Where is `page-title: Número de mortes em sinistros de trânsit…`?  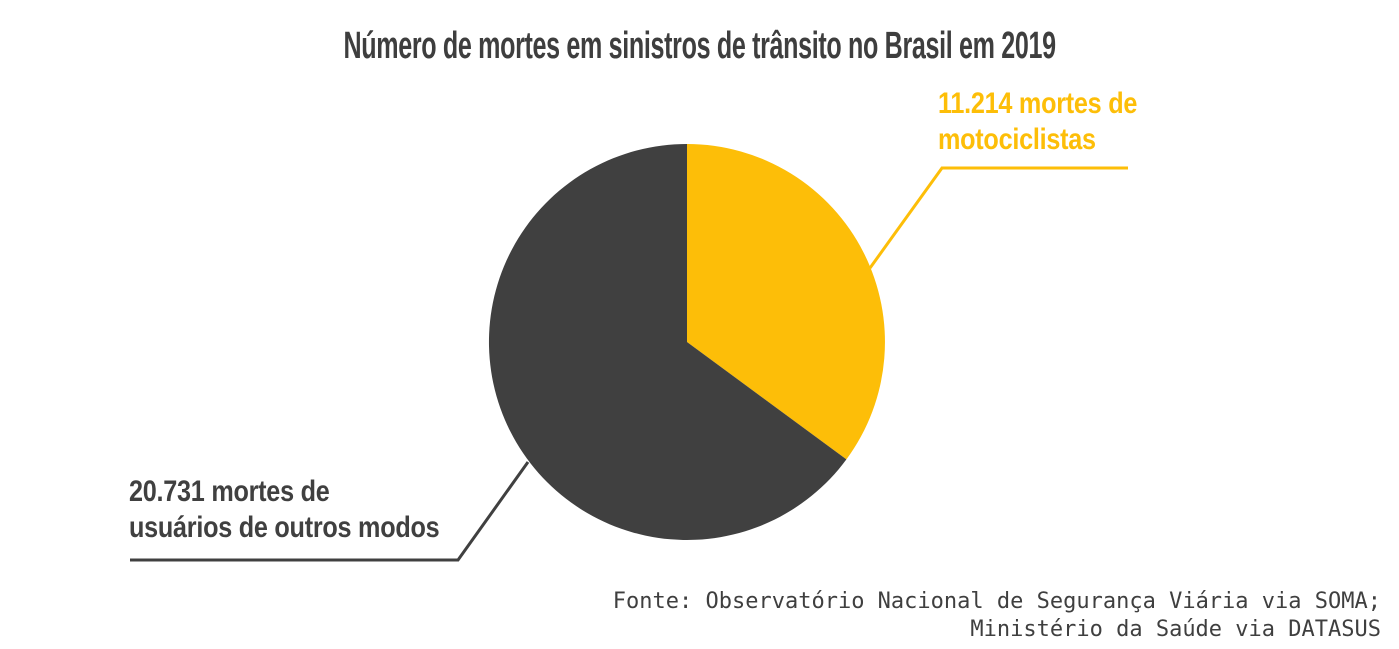 page-title: Número de mortes em sinistros de trânsit… is located at coordinates (699, 46).